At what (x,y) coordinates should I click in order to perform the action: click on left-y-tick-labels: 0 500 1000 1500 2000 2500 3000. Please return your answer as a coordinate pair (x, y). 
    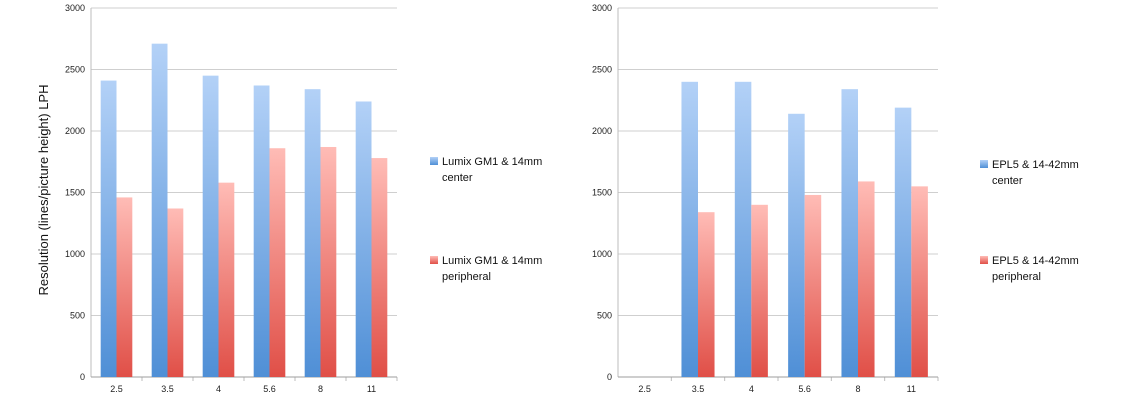
    Looking at the image, I should click on (75, 192).